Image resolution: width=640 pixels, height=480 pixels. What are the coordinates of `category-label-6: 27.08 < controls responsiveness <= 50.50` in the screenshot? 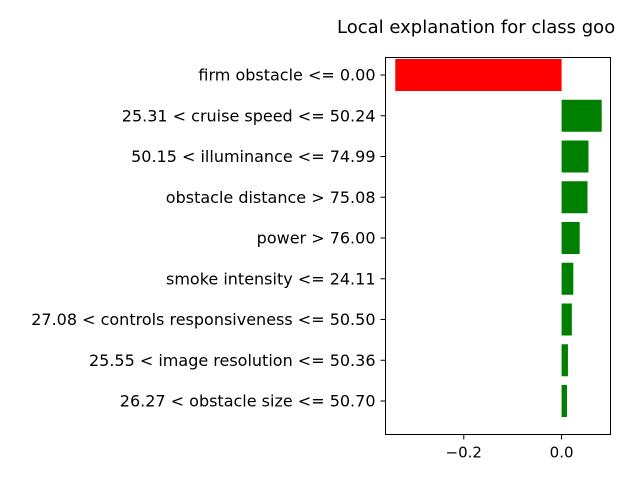 It's located at (203, 319).